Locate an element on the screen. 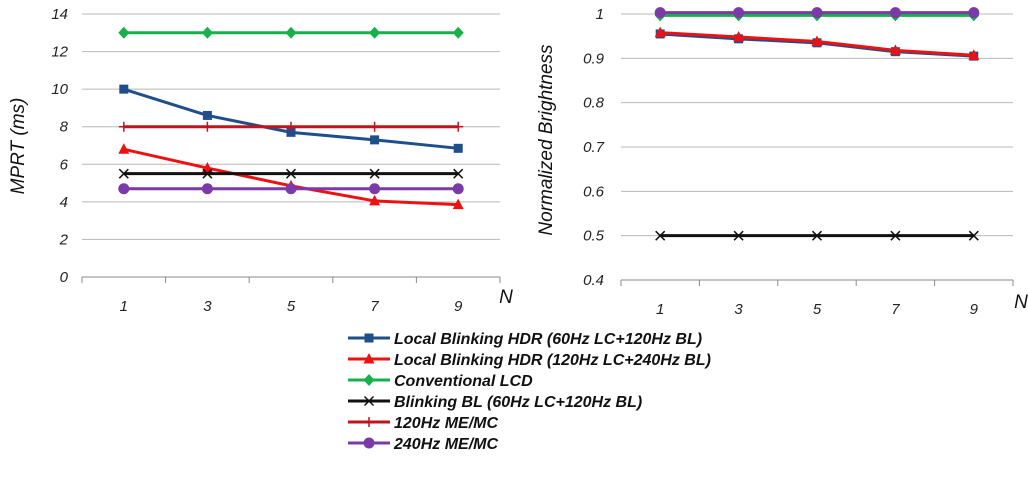 The image size is (1028, 477). legend-item: Conventional LCD is located at coordinates (440, 381).